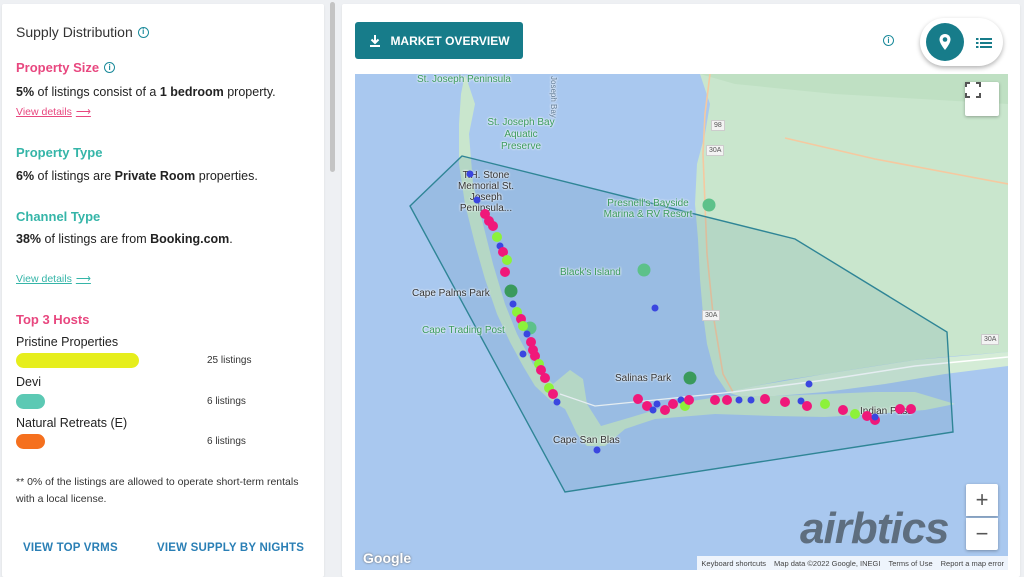 Image resolution: width=1024 pixels, height=577 pixels. Describe the element at coordinates (66, 67) in the screenshot. I see `property-size-heading: Property Size i` at that location.